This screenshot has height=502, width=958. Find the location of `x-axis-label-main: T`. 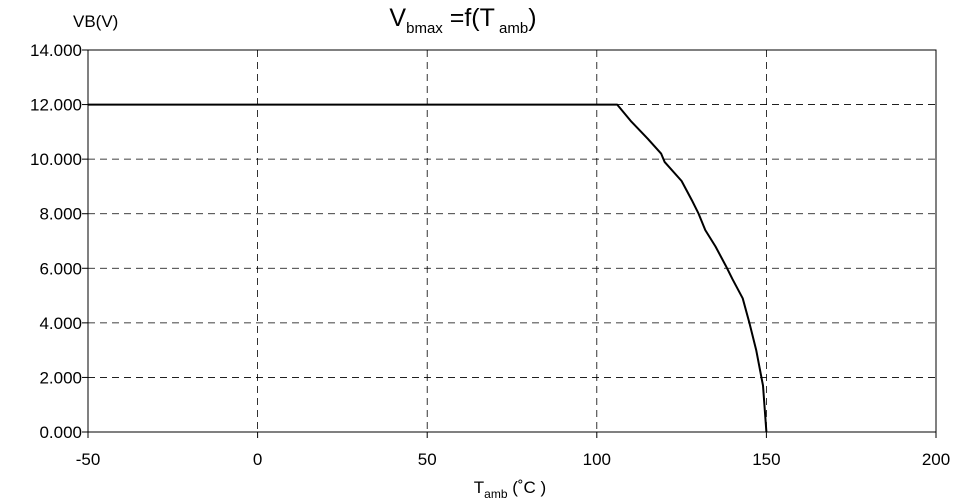

x-axis-label-main: T is located at coordinates (479, 487).